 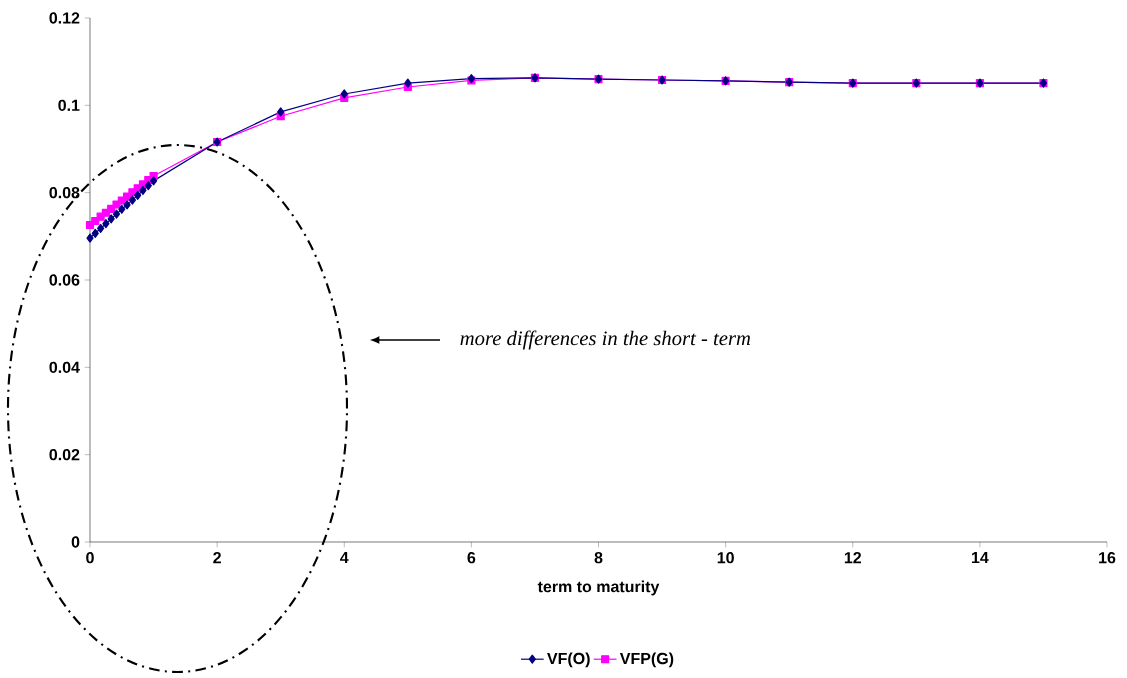 I want to click on x-tick-label: 12, so click(x=853, y=558).